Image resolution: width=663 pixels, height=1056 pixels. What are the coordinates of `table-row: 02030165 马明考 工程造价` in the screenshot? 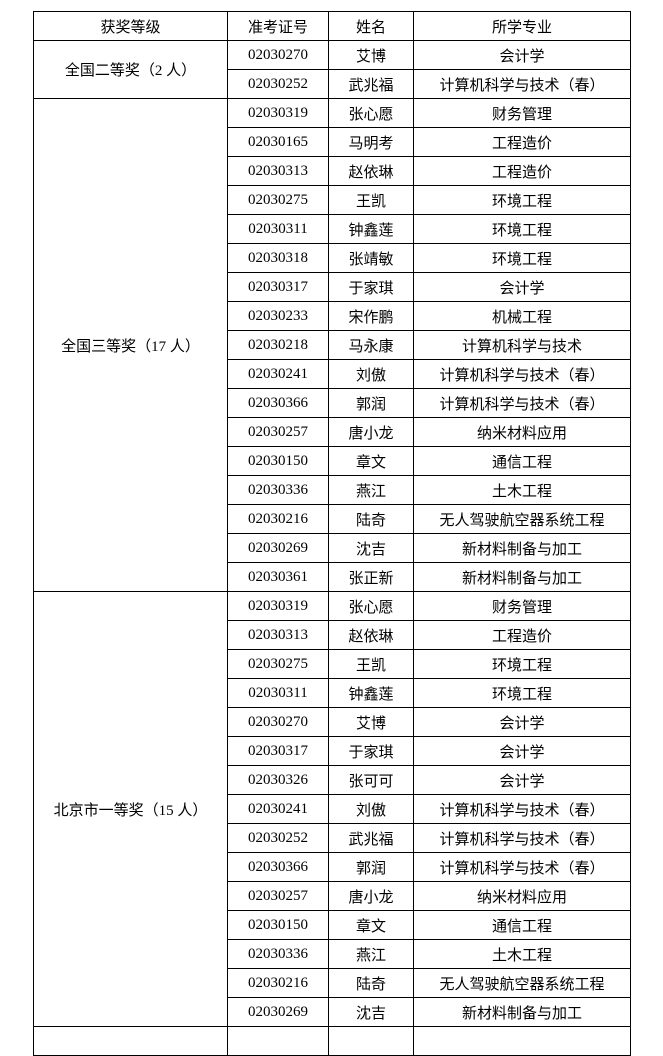 It's located at (332, 142).